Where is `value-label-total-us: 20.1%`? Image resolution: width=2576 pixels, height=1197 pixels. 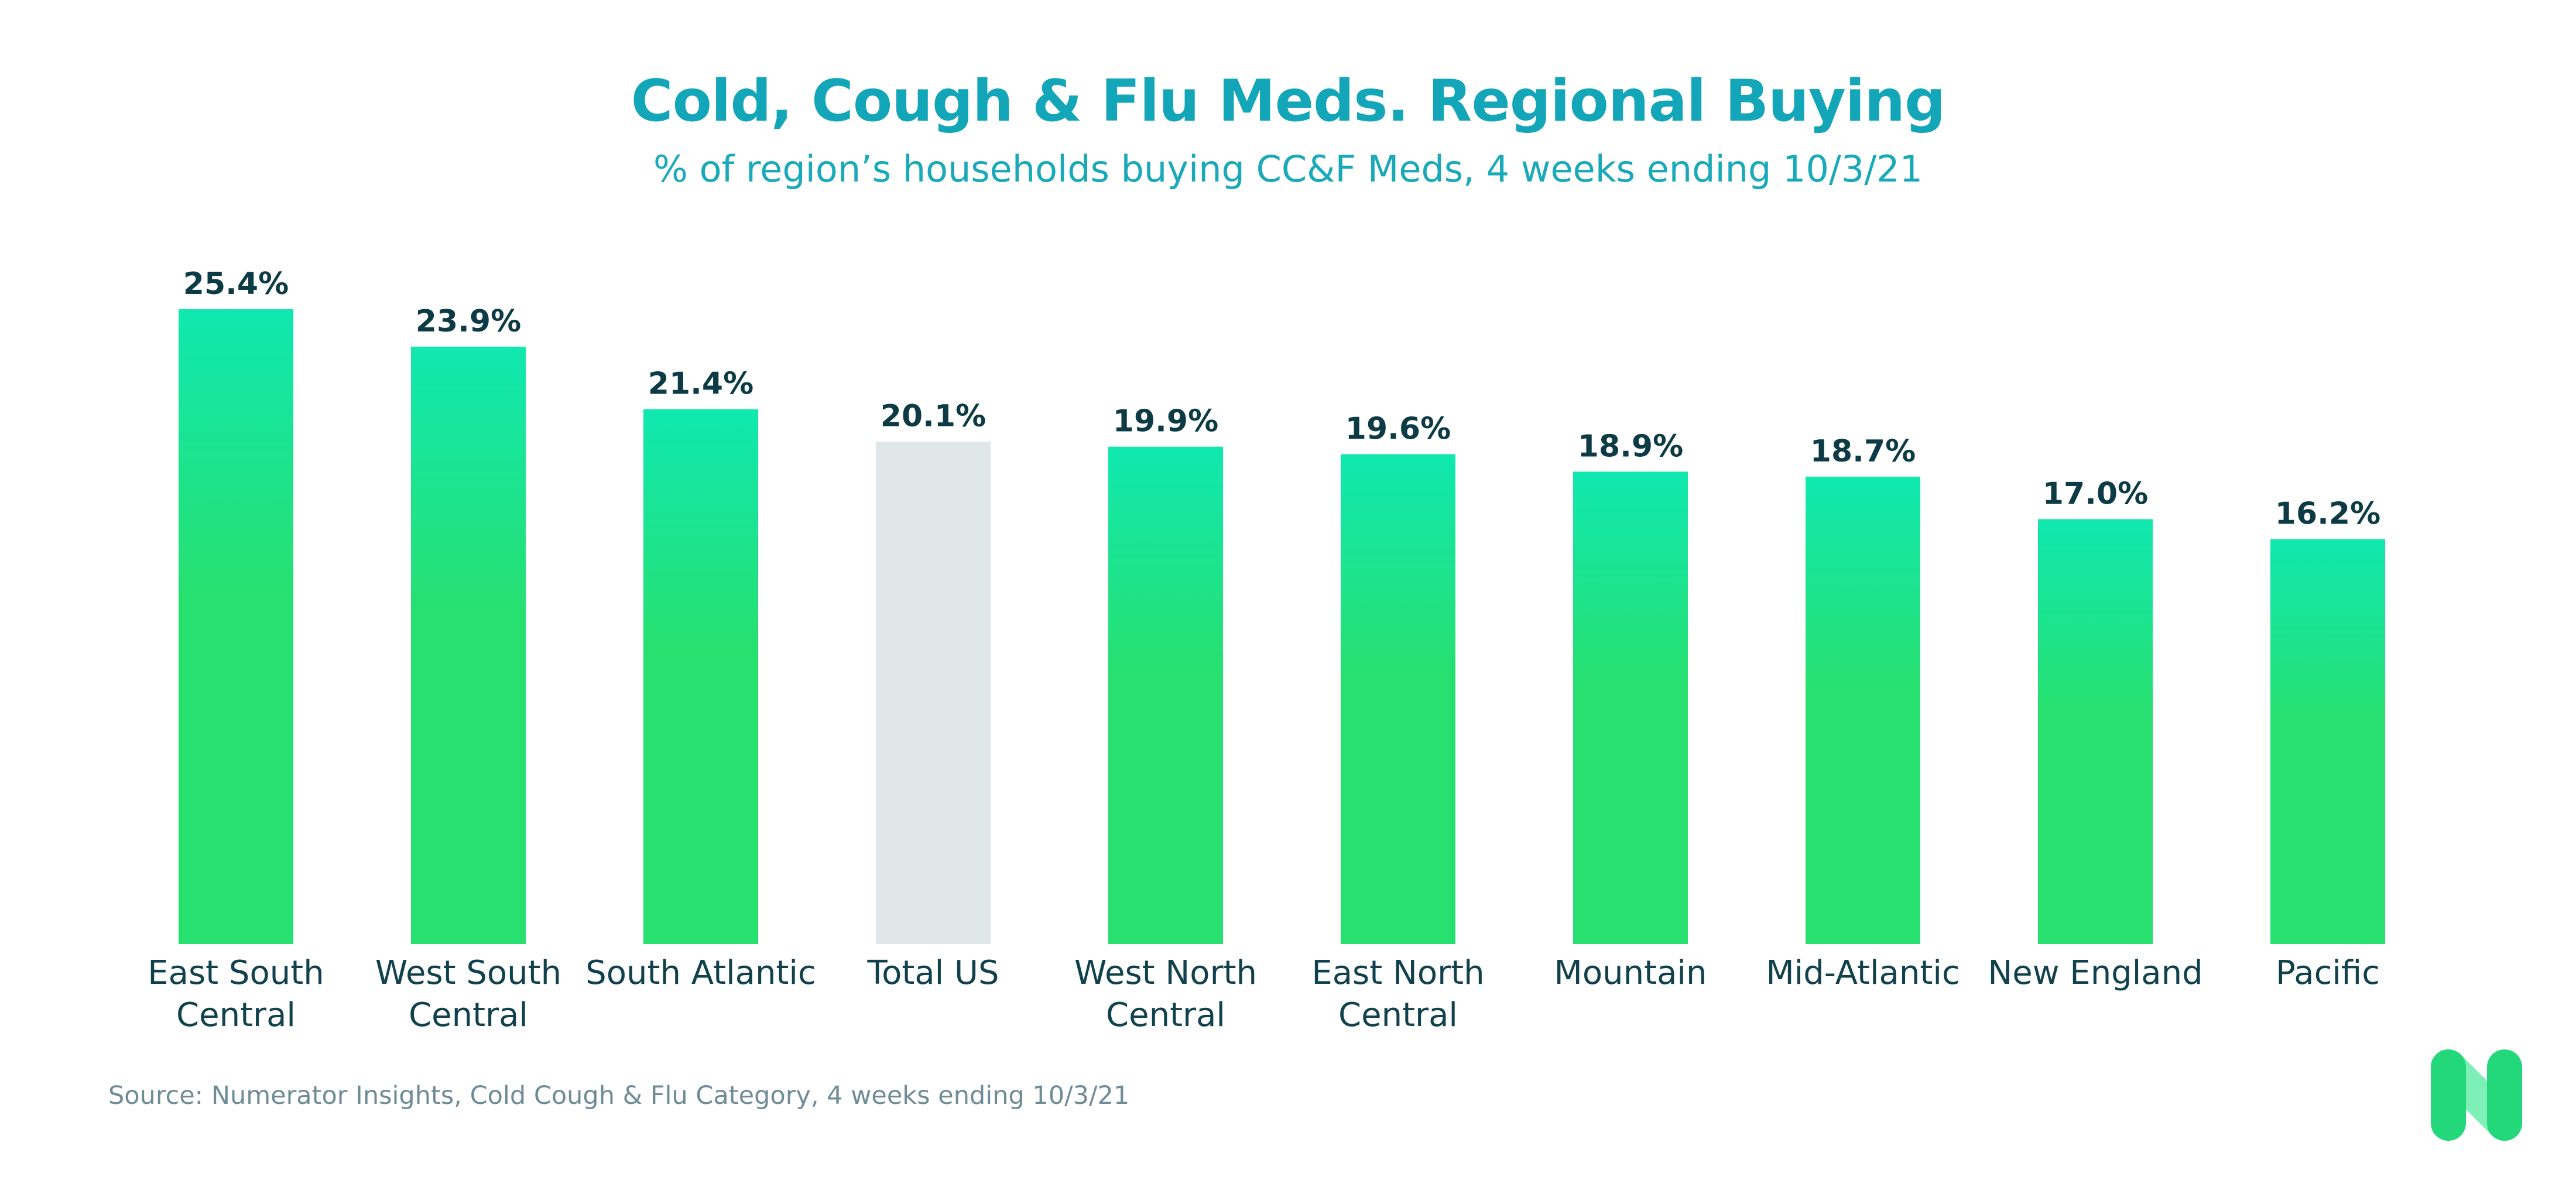
value-label-total-us: 20.1% is located at coordinates (933, 416).